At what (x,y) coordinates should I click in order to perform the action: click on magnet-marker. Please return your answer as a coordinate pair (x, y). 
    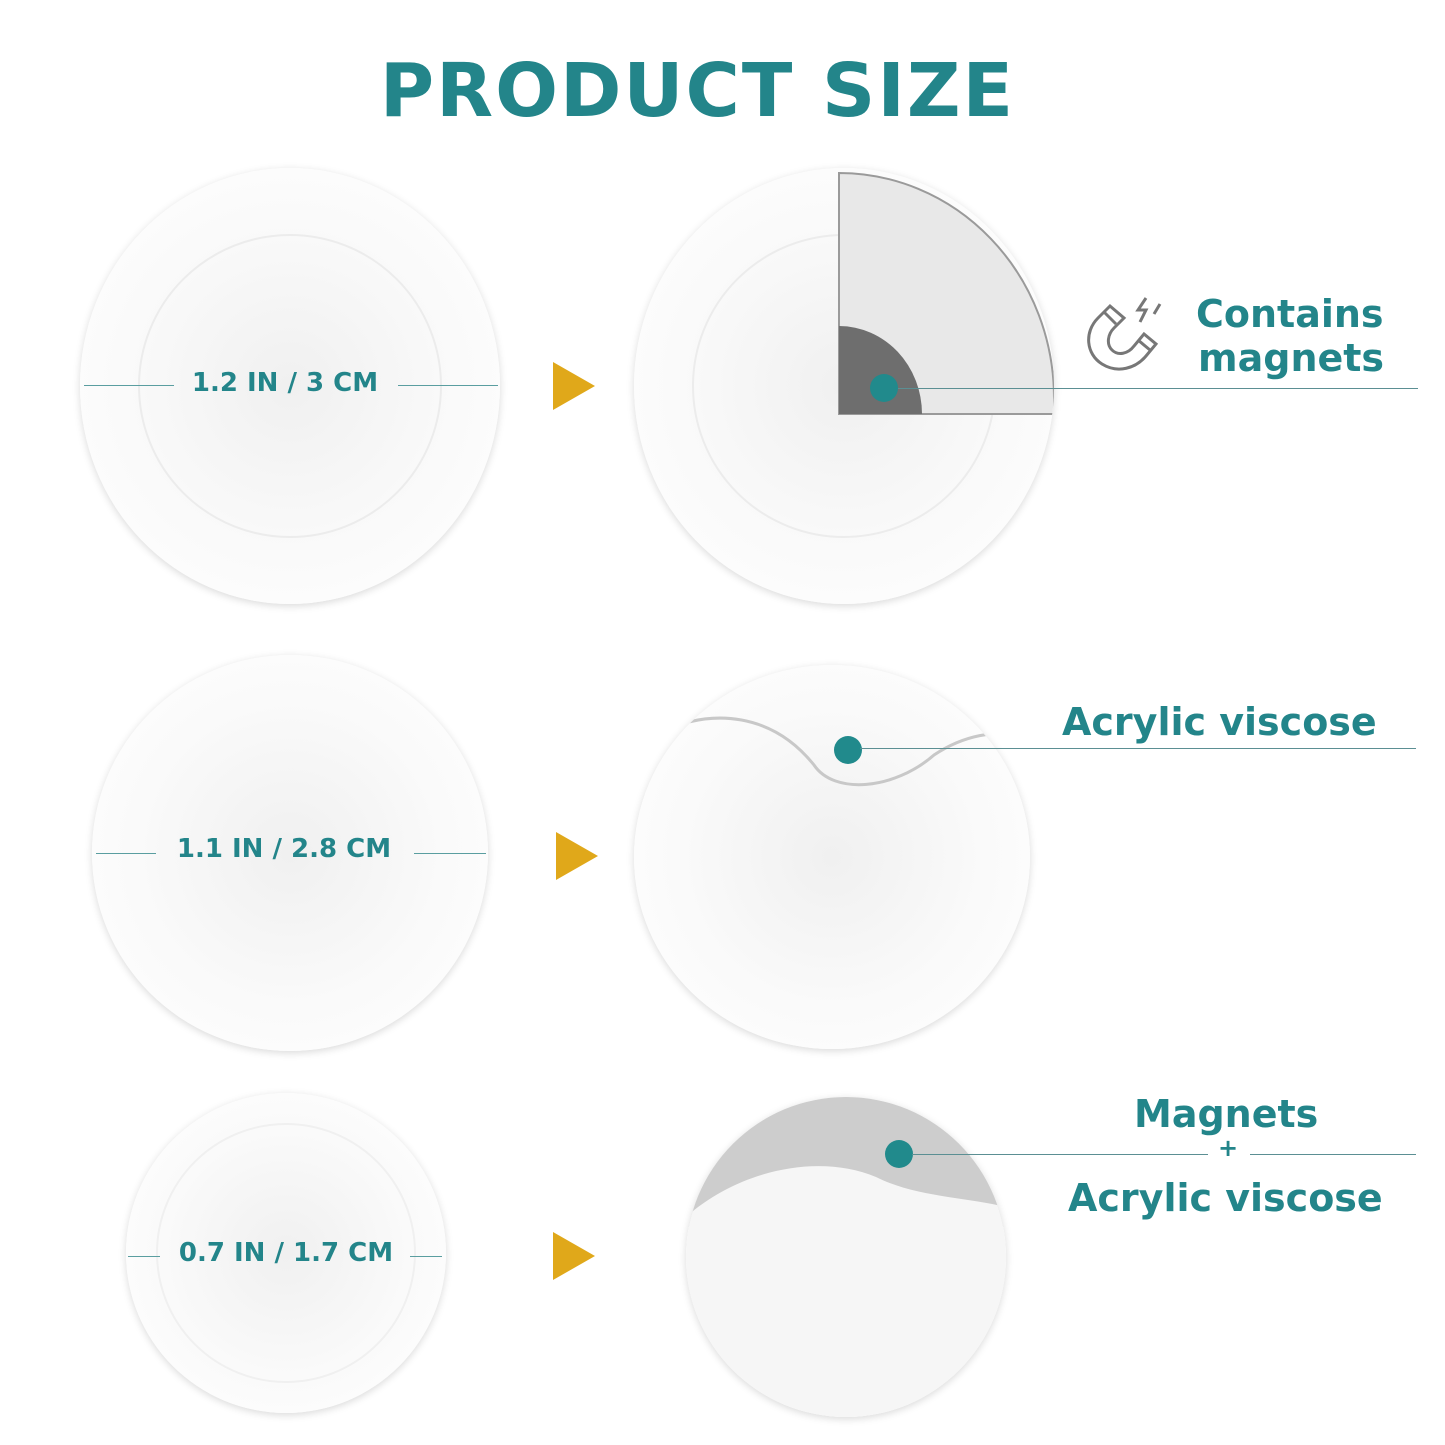
    Looking at the image, I should click on (884, 388).